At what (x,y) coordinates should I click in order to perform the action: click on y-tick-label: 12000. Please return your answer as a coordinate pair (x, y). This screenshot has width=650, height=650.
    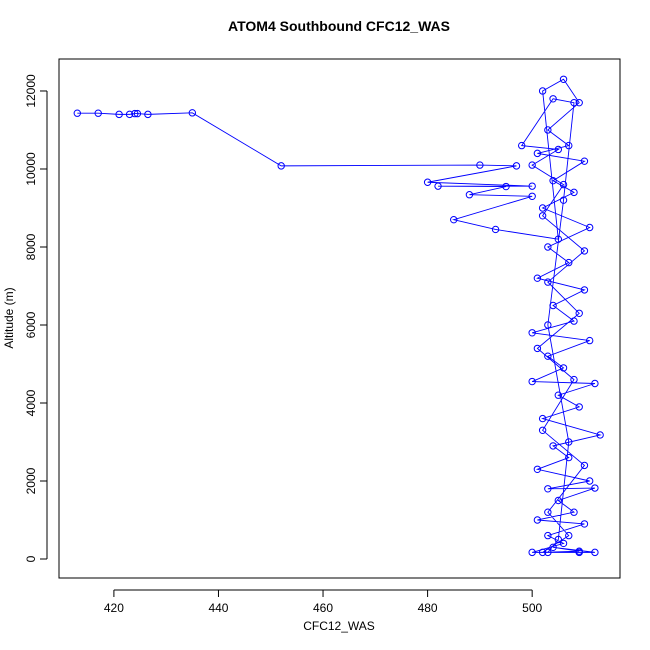
    Looking at the image, I should click on (31, 91).